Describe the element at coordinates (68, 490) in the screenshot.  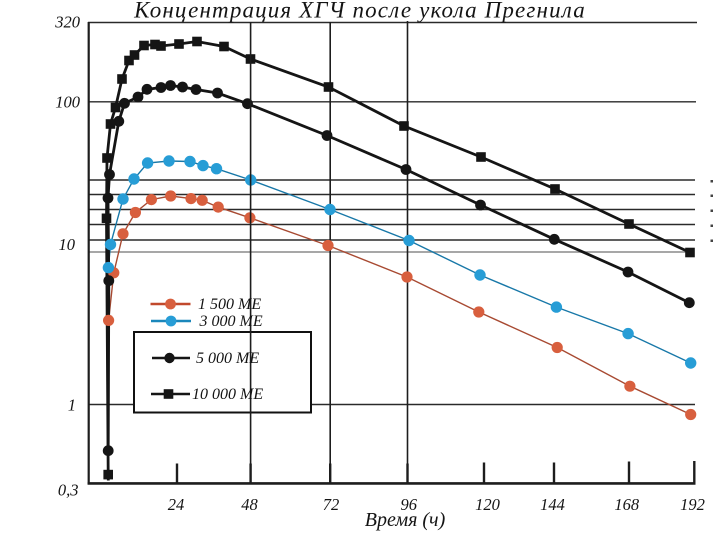
I see `svg-text: 0,3` at that location.